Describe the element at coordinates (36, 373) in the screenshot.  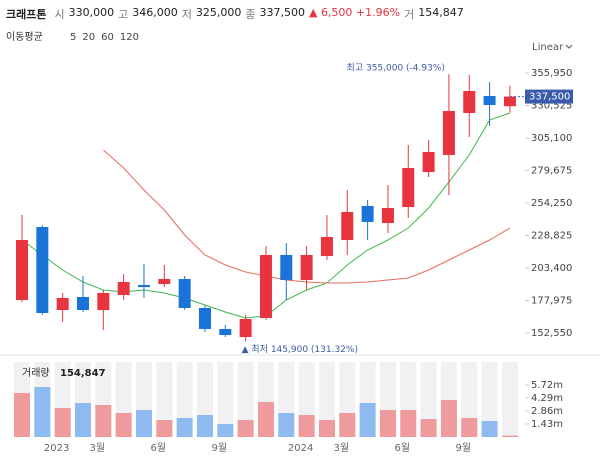
I see `volume-title: 거래량` at that location.